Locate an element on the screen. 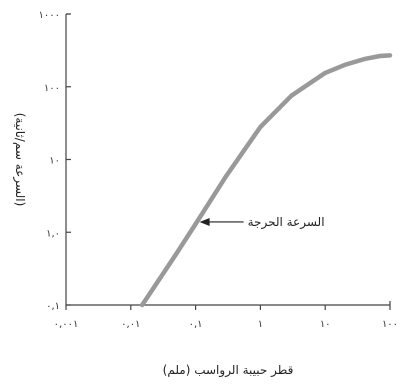  y-tick-label: ١٠٠ is located at coordinates (52, 88).